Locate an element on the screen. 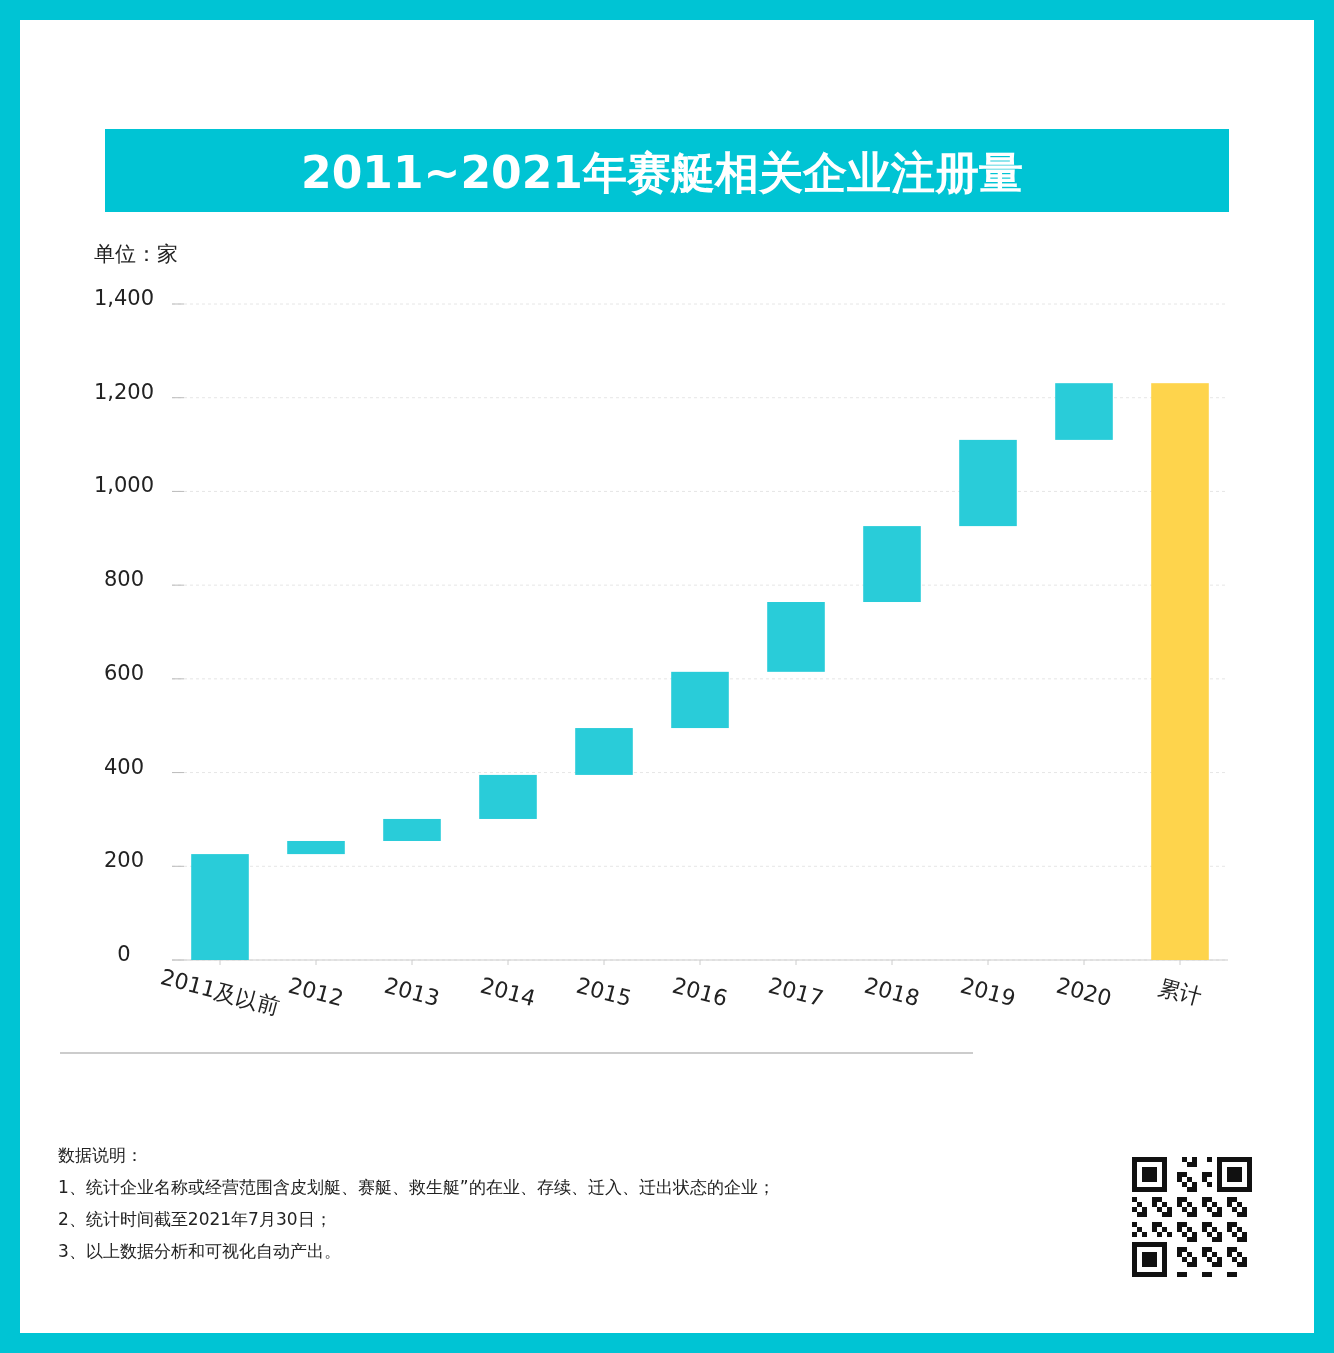 The height and width of the screenshot is (1353, 1334). y-tick-label: 200 is located at coordinates (124, 860).